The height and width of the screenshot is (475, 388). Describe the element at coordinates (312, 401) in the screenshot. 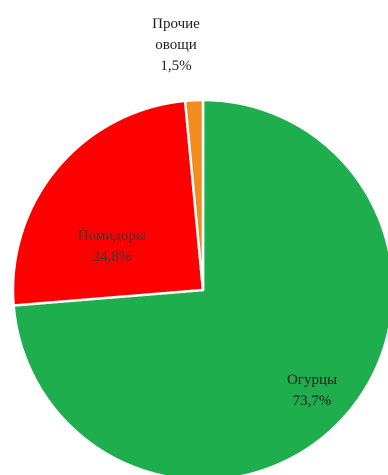

I see `slice-value: 73,7%` at that location.